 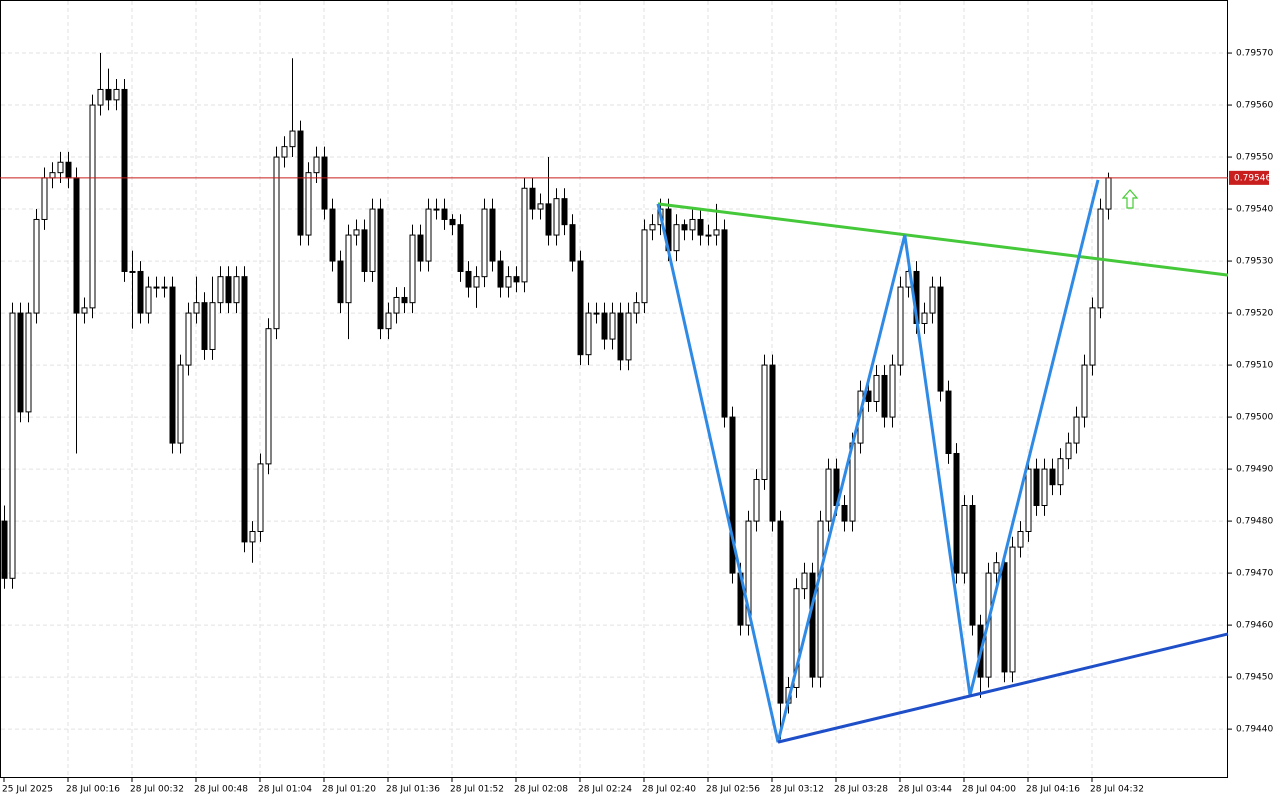 What do you see at coordinates (1254, 262) in the screenshot?
I see `y-tick-label: 0.79530` at bounding box center [1254, 262].